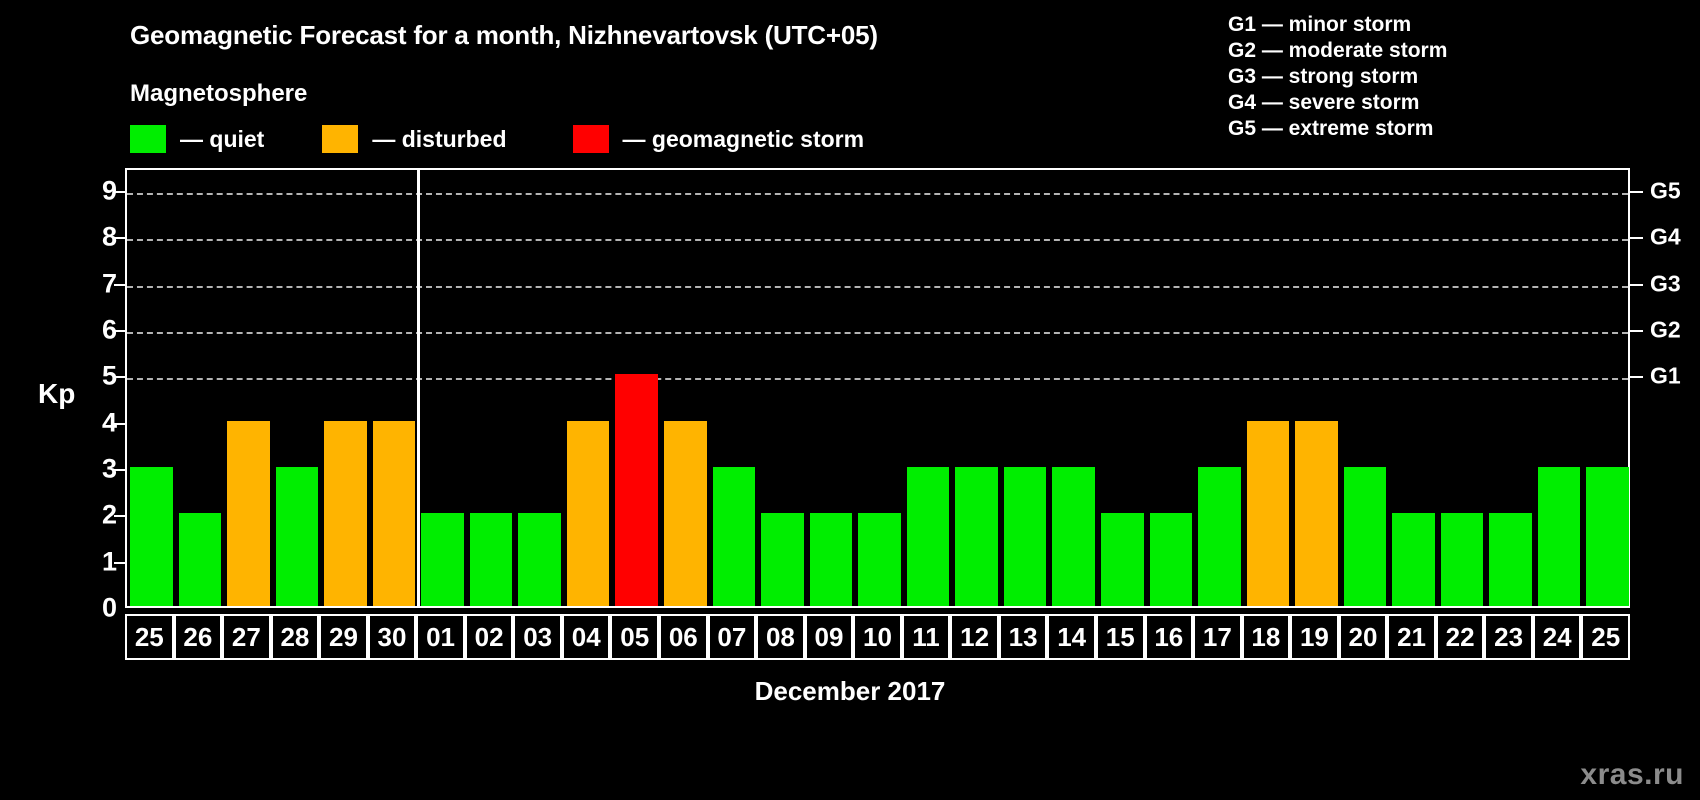  Describe the element at coordinates (1266, 637) in the screenshot. I see `x-axis-day-label: 18` at that location.